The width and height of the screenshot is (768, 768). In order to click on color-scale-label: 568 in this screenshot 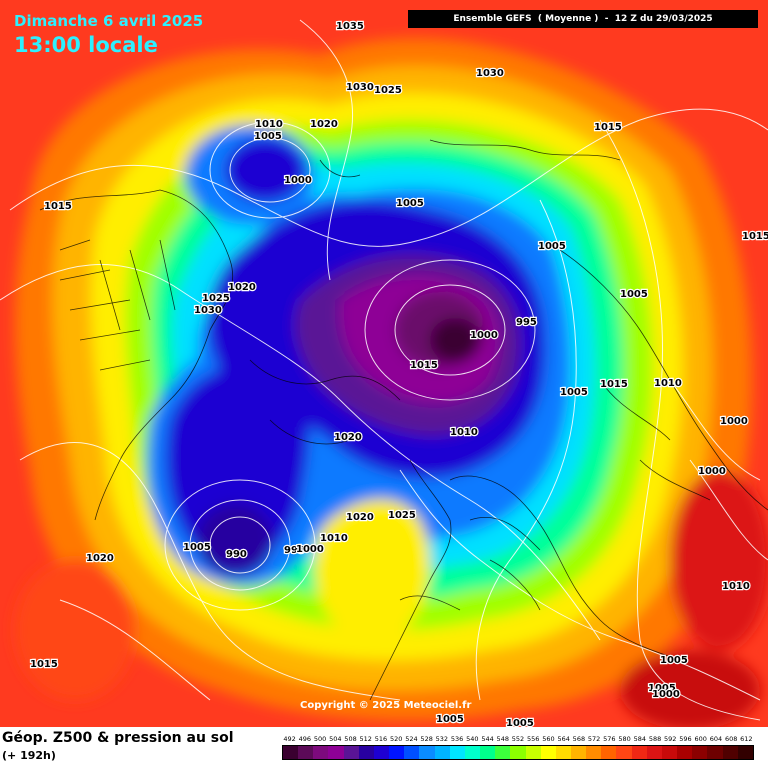, I will do `click(579, 739)`.